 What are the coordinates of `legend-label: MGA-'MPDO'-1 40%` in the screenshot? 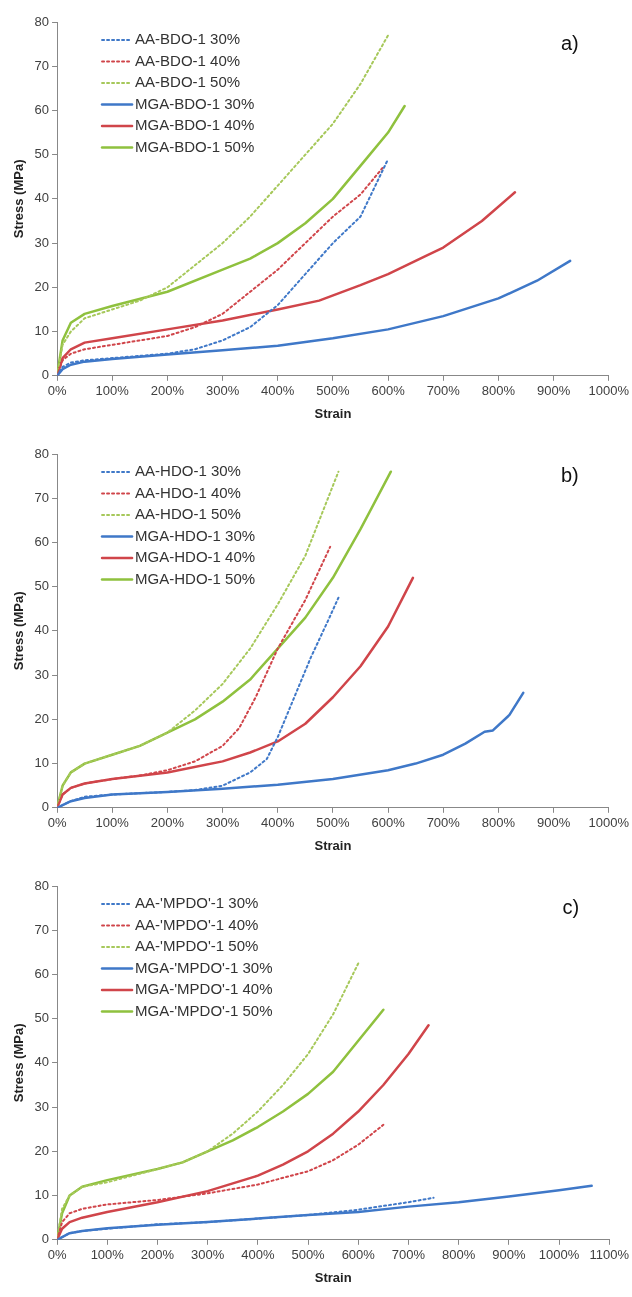 It's located at (204, 989).